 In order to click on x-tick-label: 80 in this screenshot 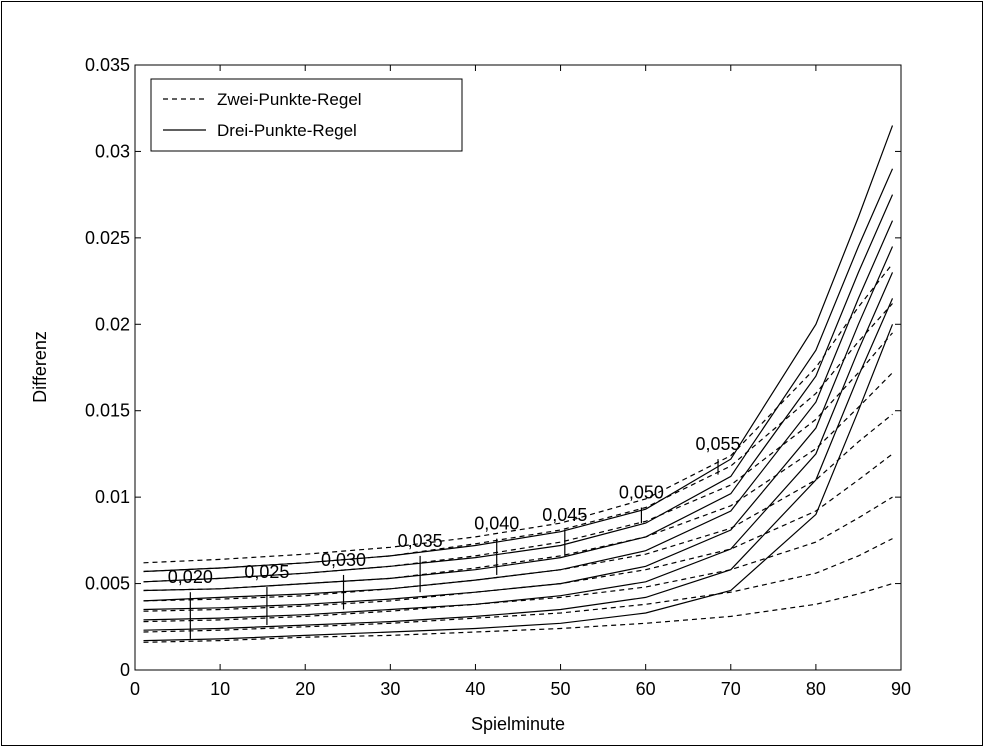, I will do `click(816, 689)`.